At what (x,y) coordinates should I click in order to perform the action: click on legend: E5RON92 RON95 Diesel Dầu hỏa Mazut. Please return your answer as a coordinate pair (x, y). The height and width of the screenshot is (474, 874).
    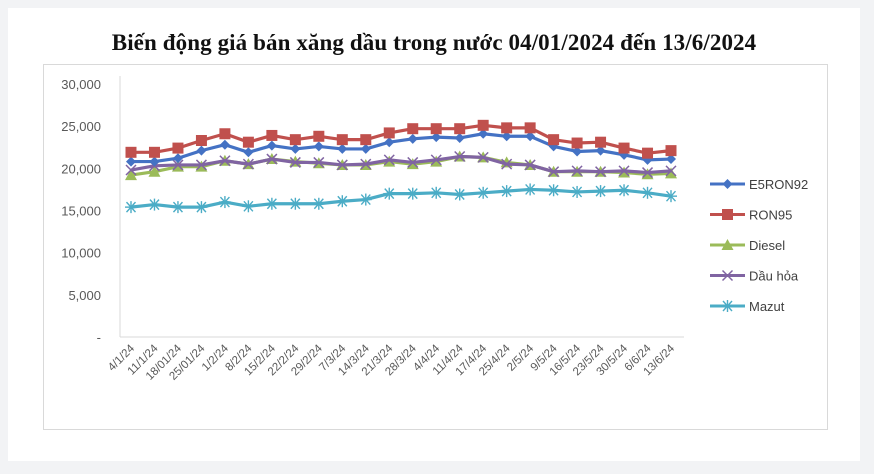
    Looking at the image, I should click on (759, 245).